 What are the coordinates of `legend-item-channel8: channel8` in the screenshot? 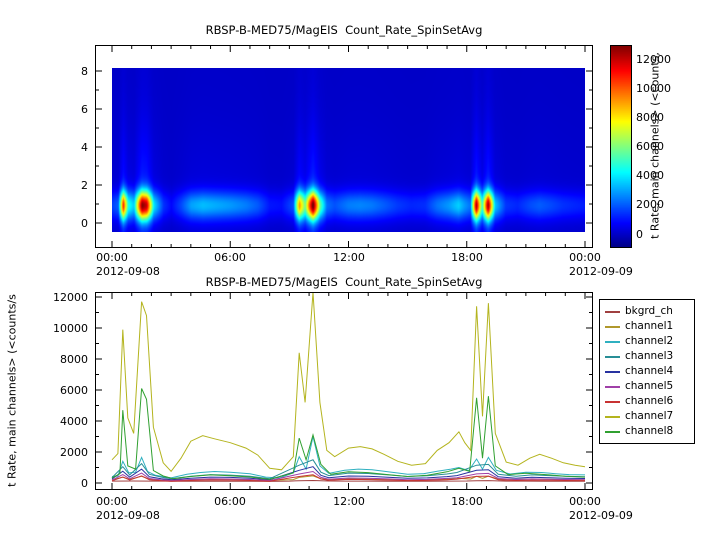 It's located at (647, 431).